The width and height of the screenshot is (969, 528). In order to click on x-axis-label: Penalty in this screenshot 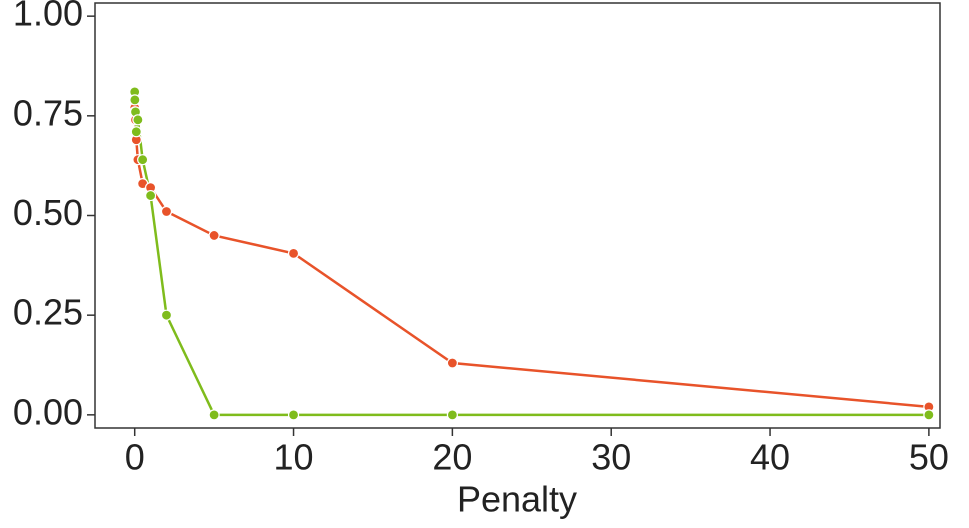, I will do `click(517, 499)`.